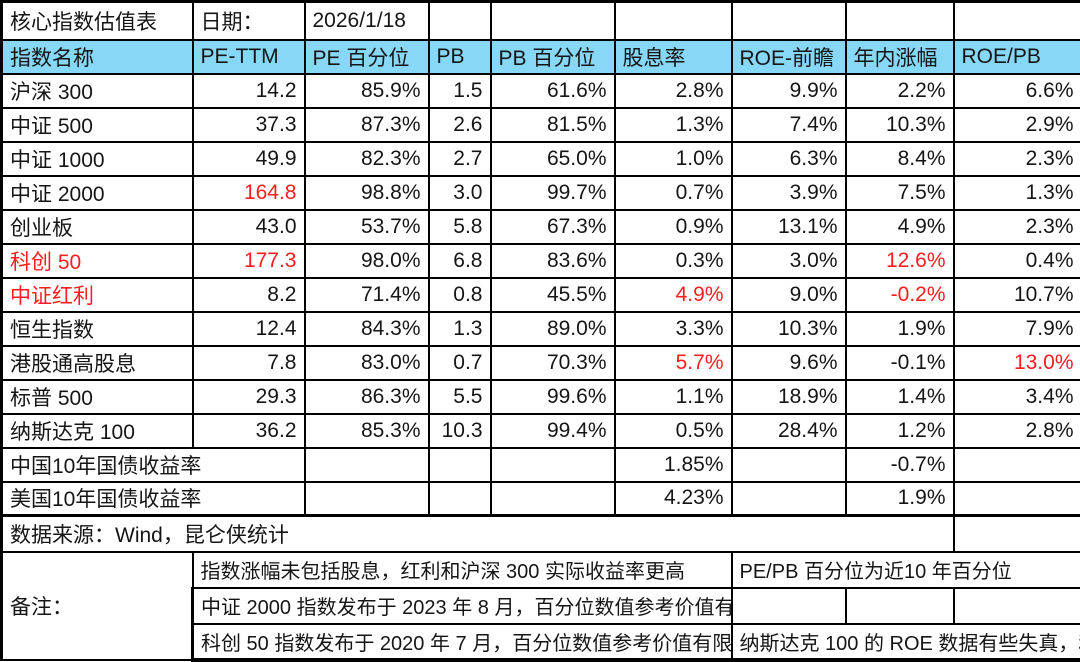 The width and height of the screenshot is (1080, 662). Describe the element at coordinates (97, 397) in the screenshot. I see `index-name: 标普 500` at that location.